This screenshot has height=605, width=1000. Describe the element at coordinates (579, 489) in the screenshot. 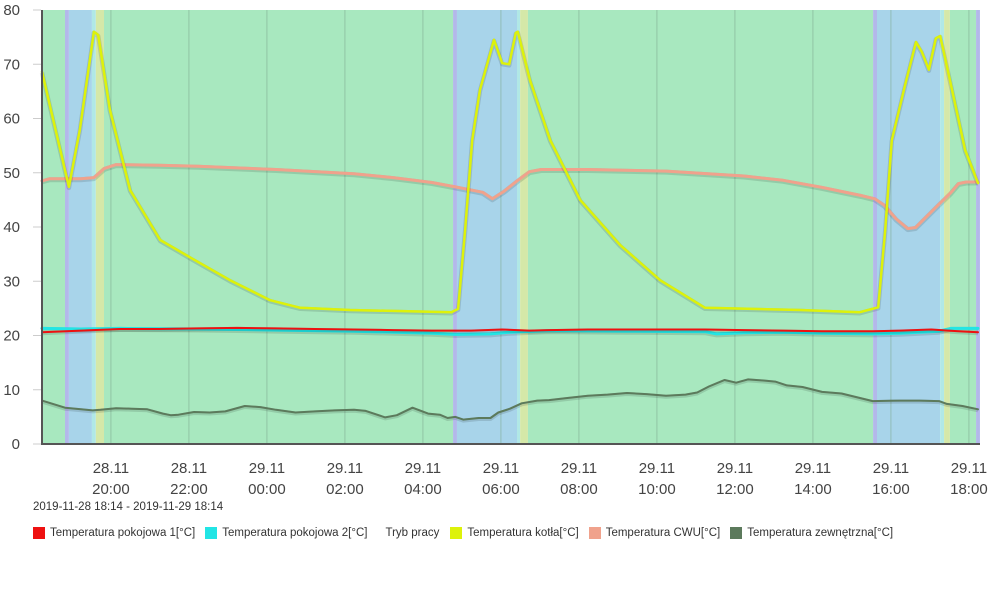

I see `x-tick-time: 08:00` at that location.